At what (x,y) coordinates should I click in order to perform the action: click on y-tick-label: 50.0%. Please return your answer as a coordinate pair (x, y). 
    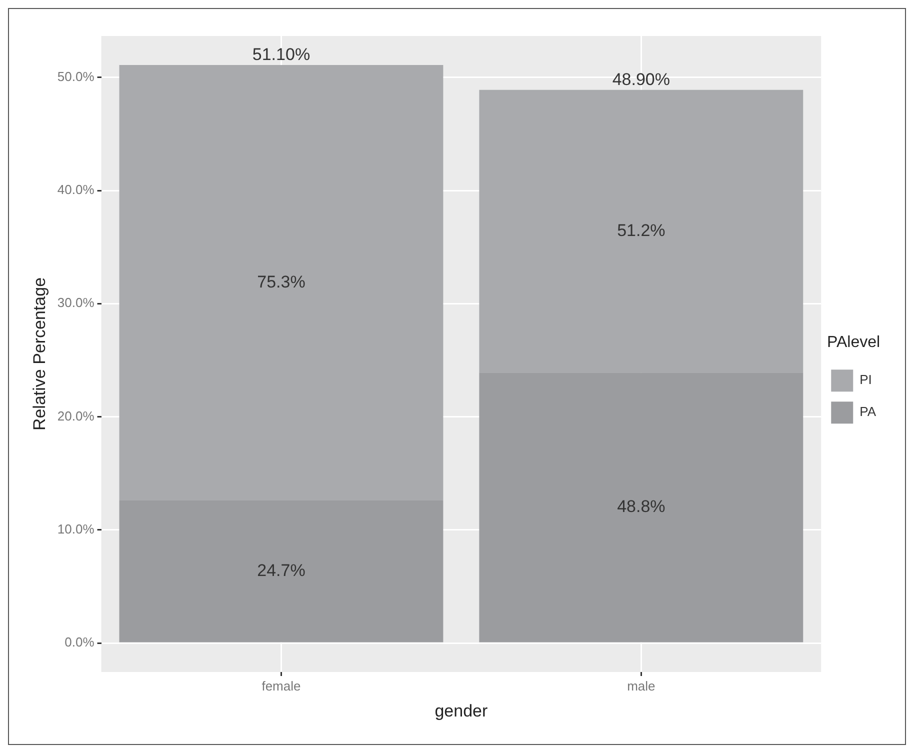
    Looking at the image, I should click on (76, 76).